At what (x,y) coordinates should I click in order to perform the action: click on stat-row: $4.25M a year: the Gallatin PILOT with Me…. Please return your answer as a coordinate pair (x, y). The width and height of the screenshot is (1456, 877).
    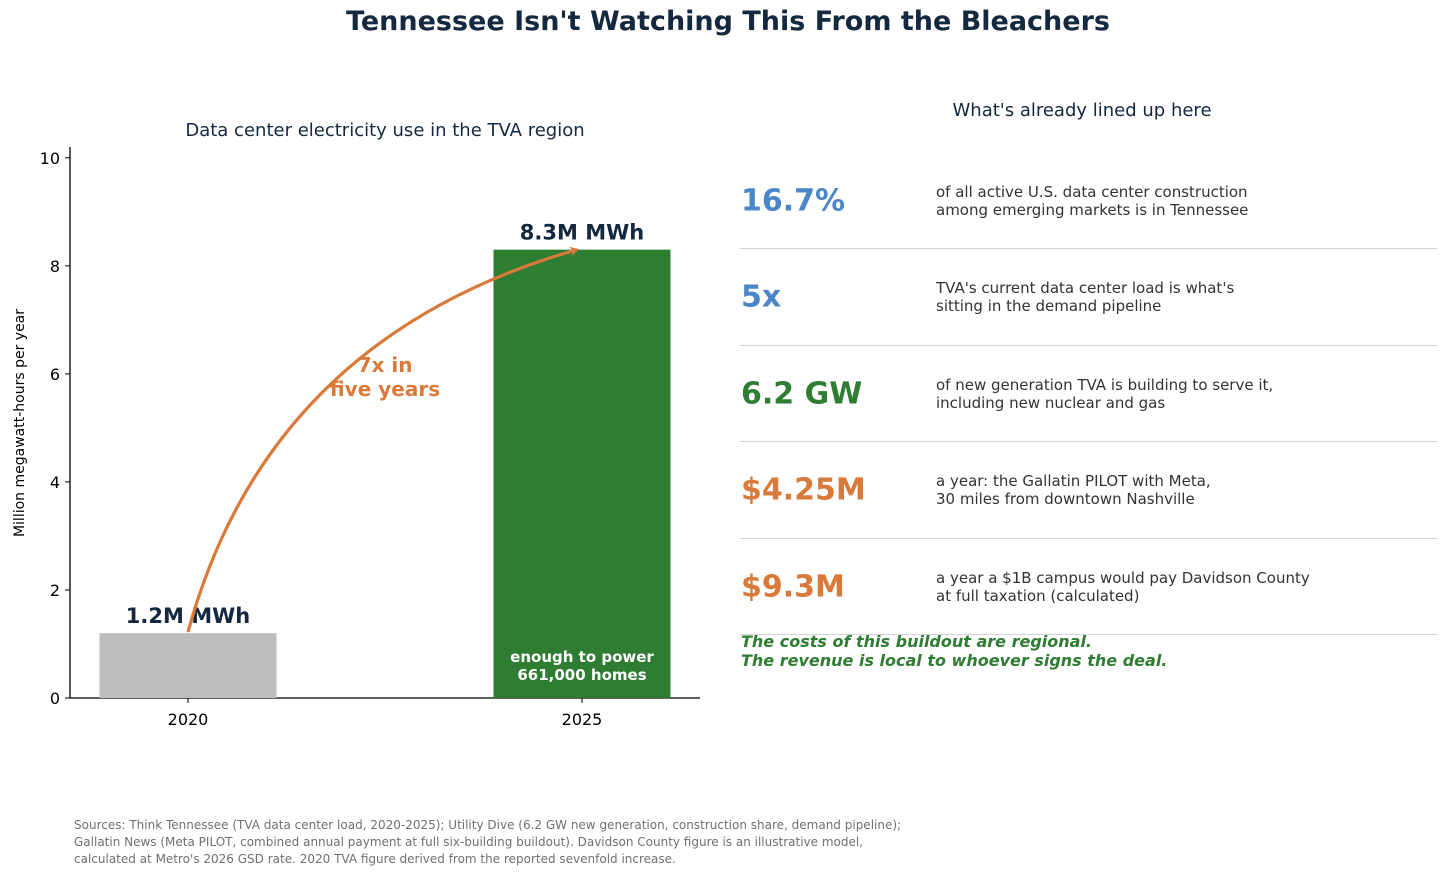
    Looking at the image, I should click on (1088, 491).